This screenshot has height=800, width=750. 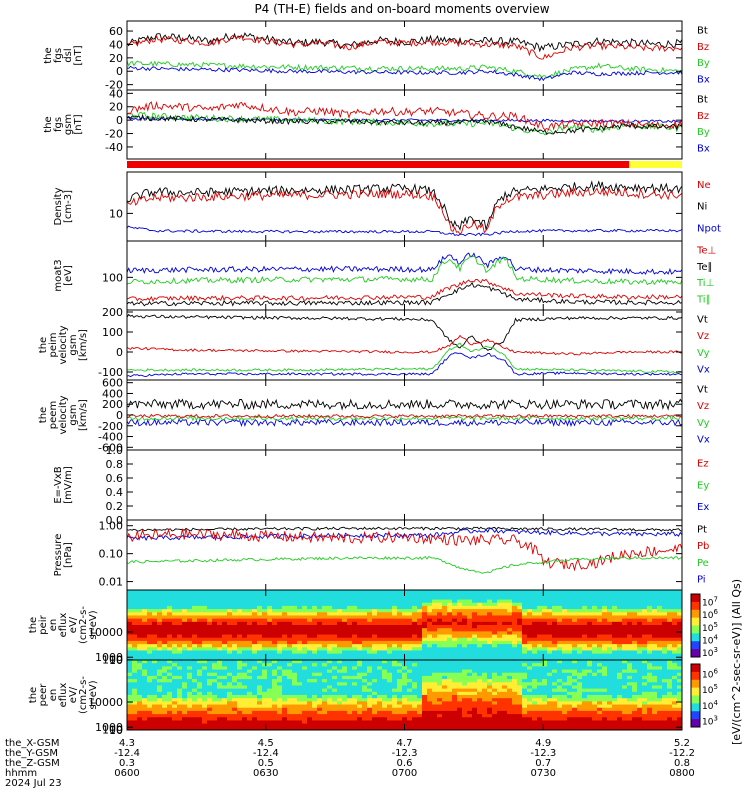 What do you see at coordinates (404, 270) in the screenshot?
I see `series-line-ti` at bounding box center [404, 270].